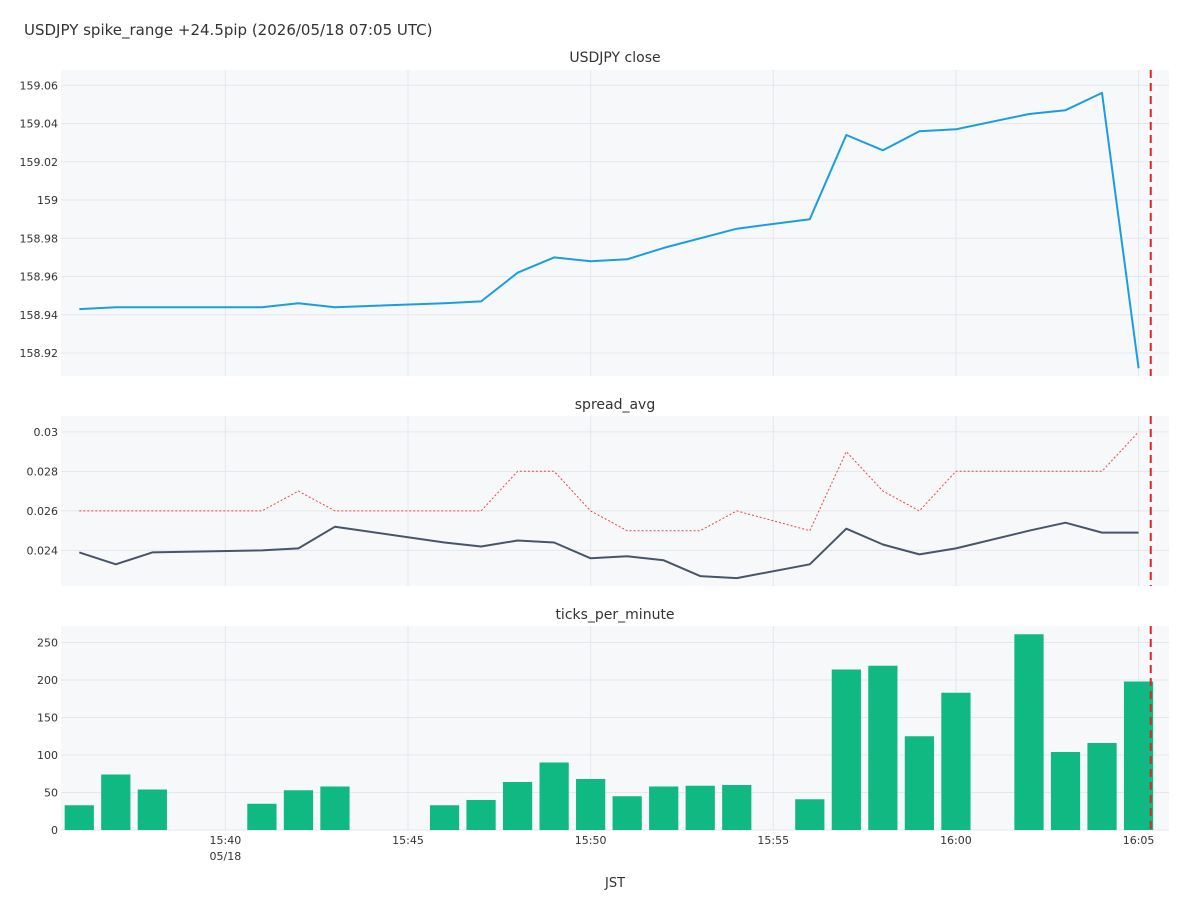 The height and width of the screenshot is (900, 1200). Describe the element at coordinates (39, 353) in the screenshot. I see `y-tick-label: 158.92` at that location.